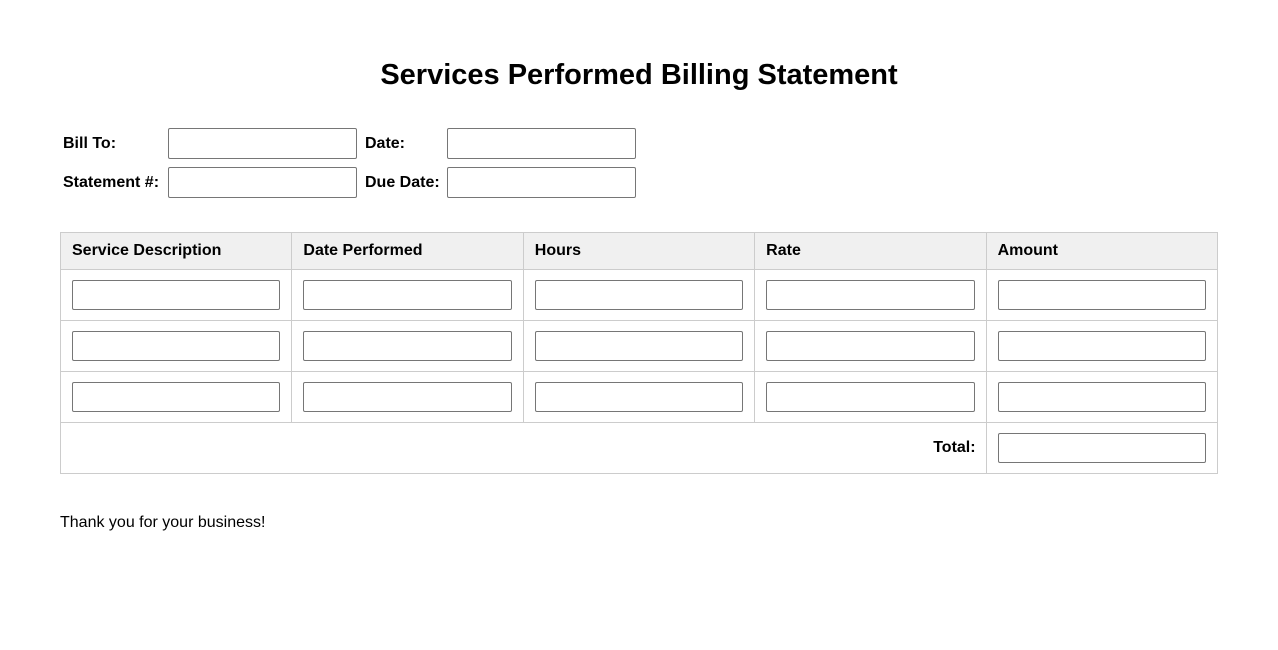 The image size is (1278, 650). I want to click on header-service-description: Service Description, so click(176, 251).